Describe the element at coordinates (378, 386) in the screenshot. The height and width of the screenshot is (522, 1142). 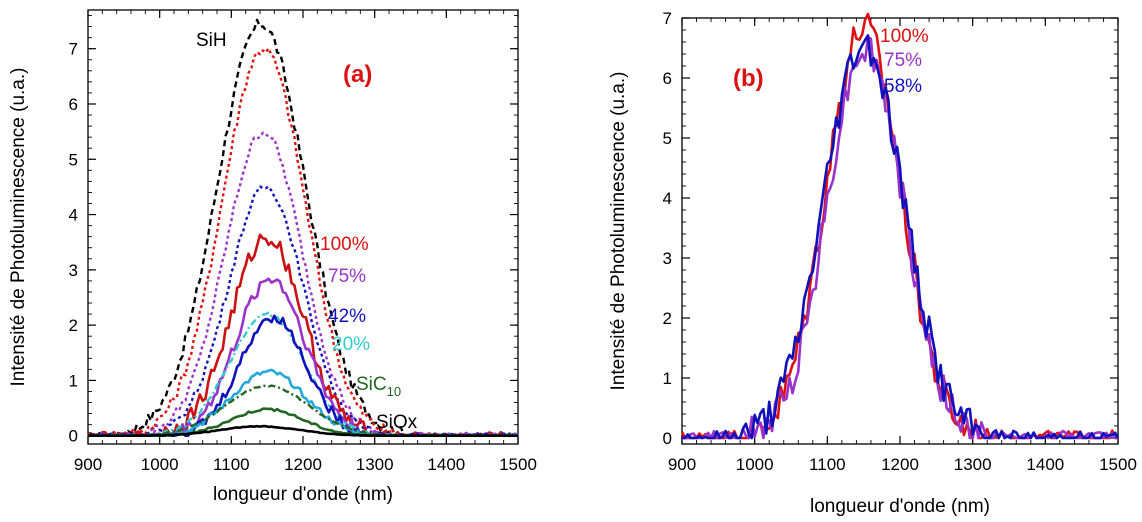
I see `annotation-label: SiC10` at that location.